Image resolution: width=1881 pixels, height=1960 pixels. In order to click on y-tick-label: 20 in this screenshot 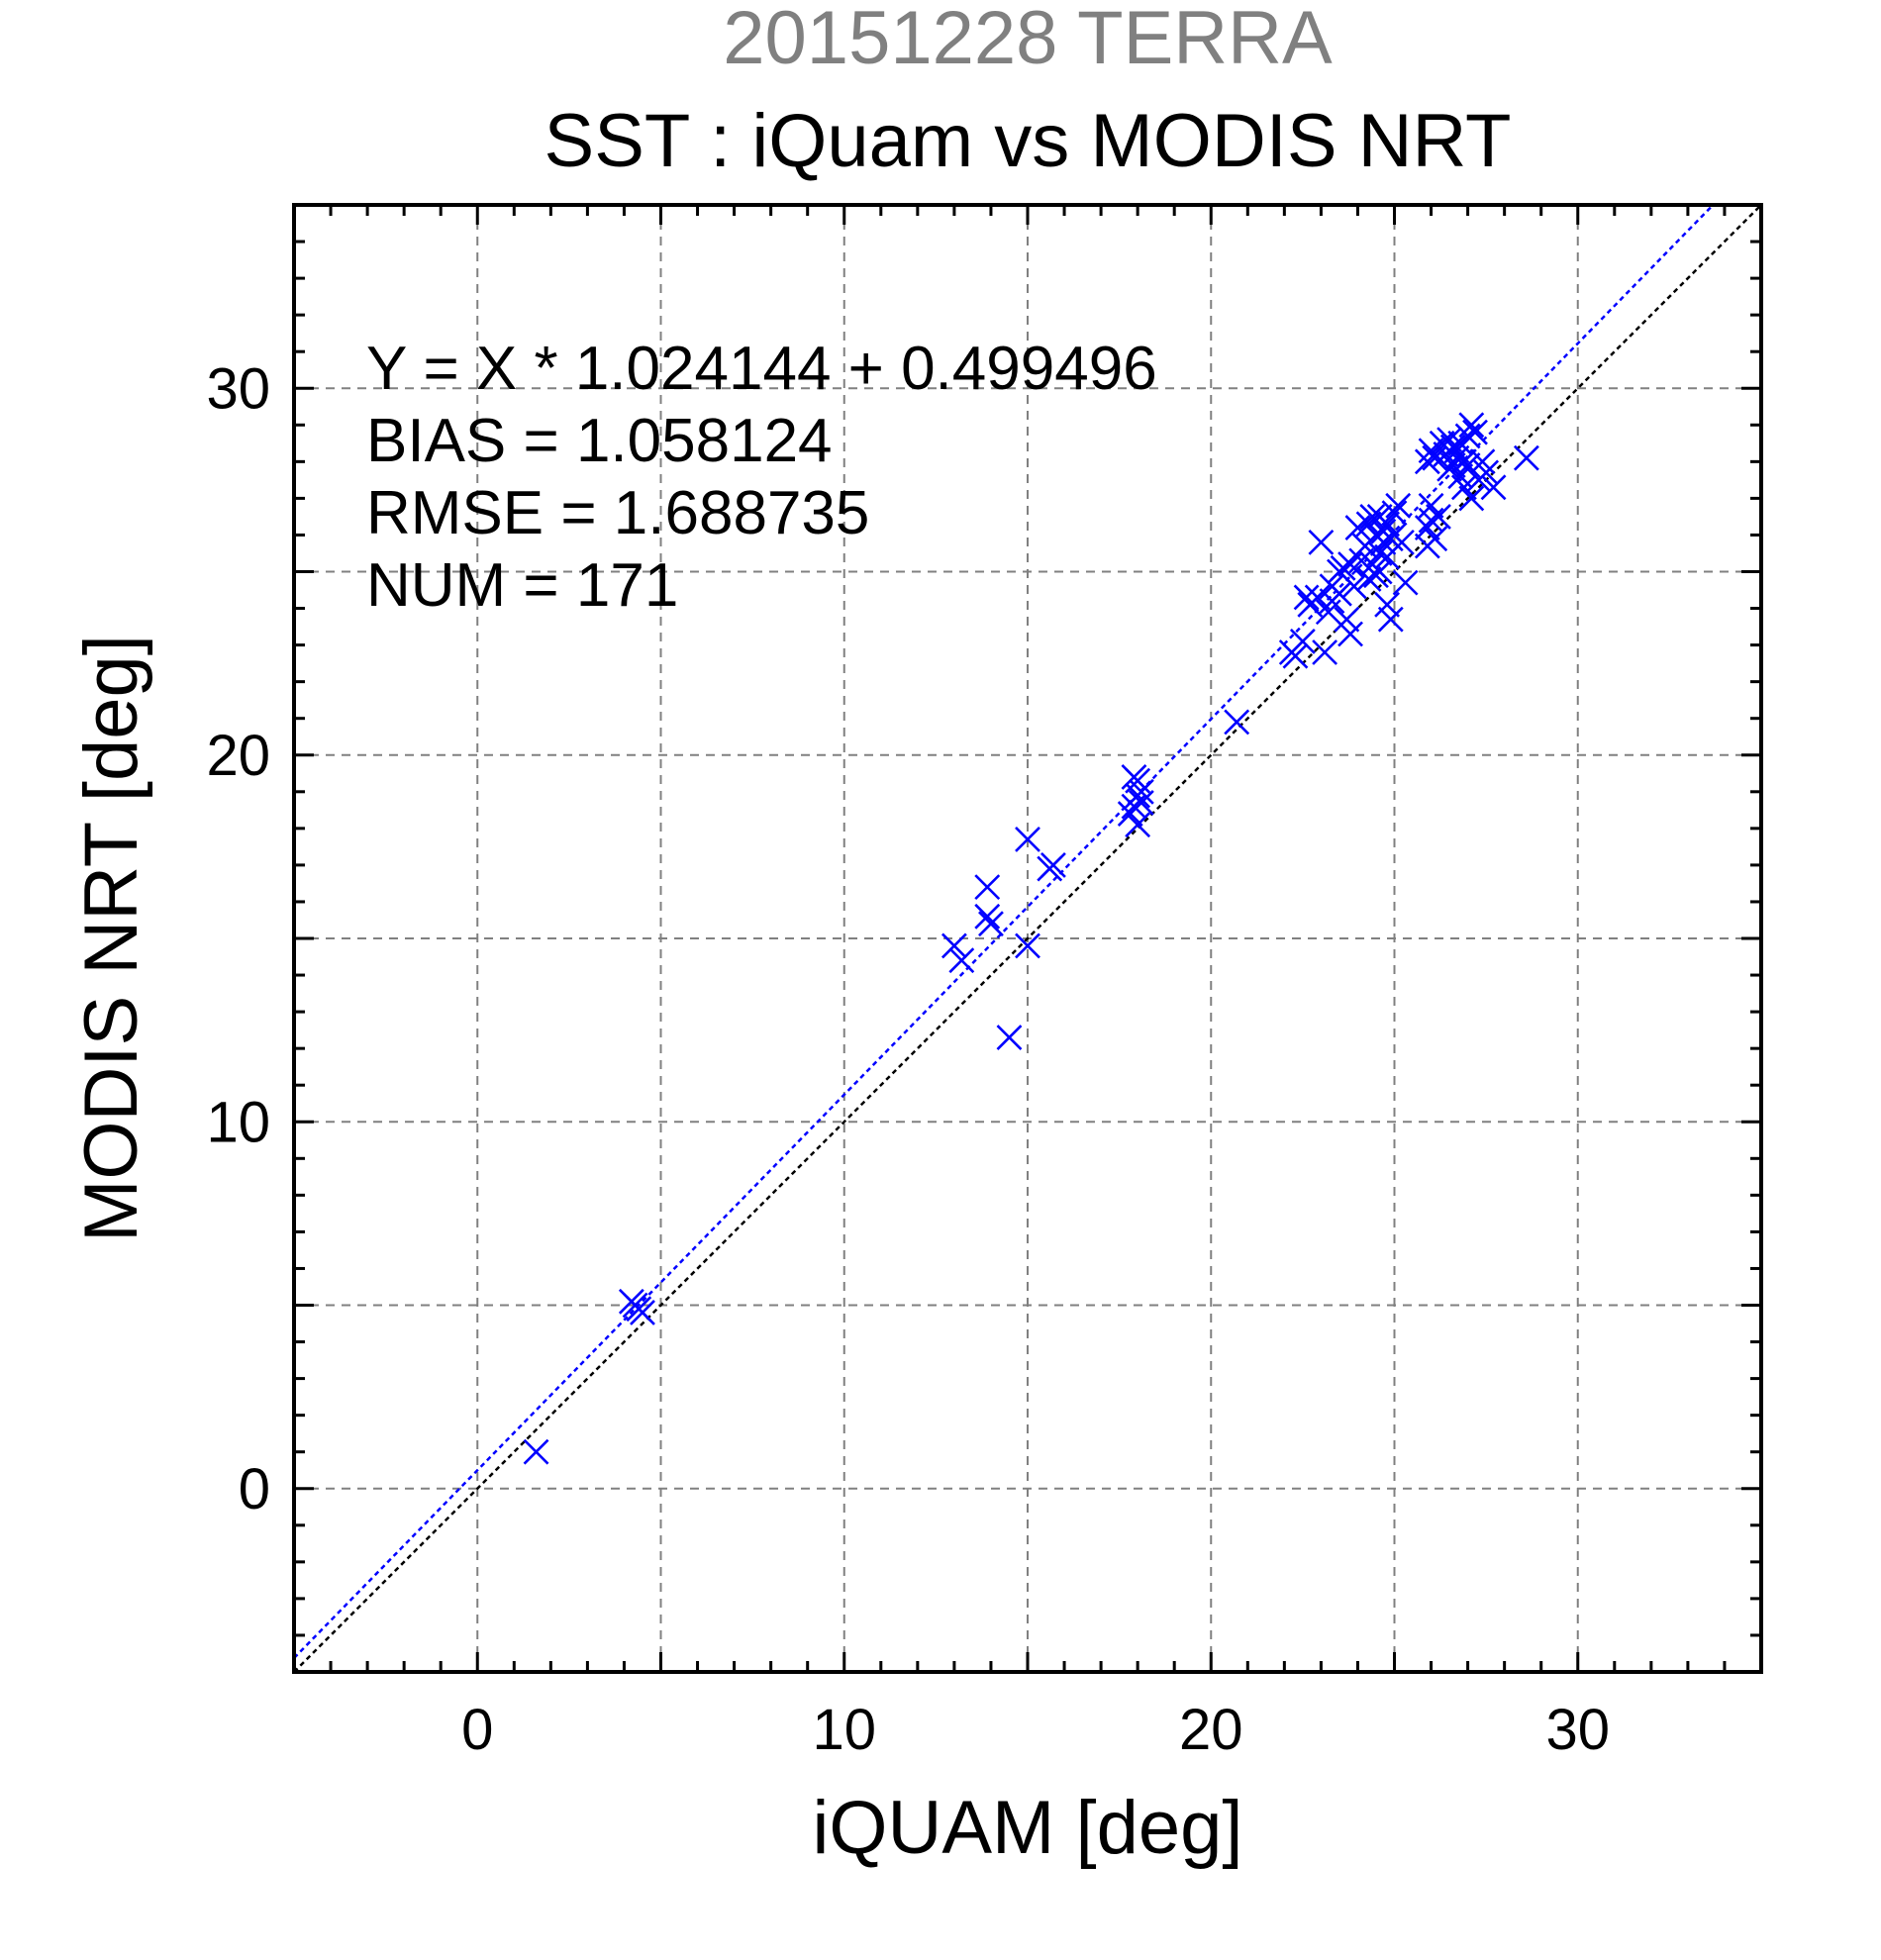, I will do `click(238, 756)`.